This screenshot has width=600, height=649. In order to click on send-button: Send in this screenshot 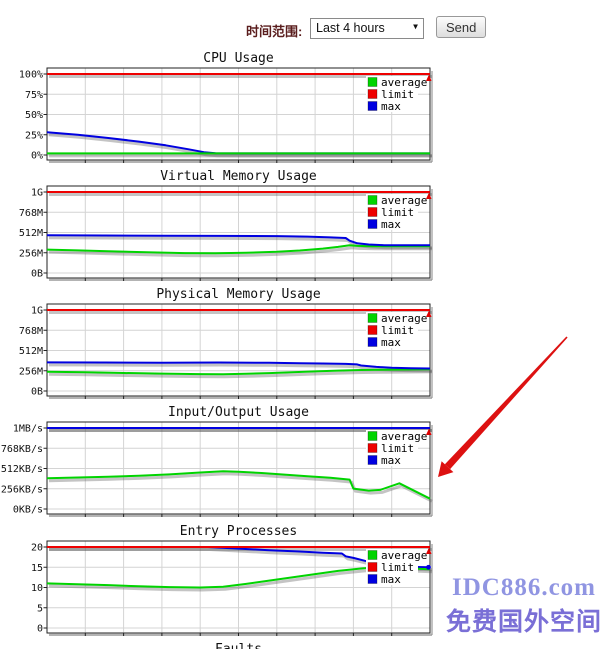, I will do `click(461, 27)`.